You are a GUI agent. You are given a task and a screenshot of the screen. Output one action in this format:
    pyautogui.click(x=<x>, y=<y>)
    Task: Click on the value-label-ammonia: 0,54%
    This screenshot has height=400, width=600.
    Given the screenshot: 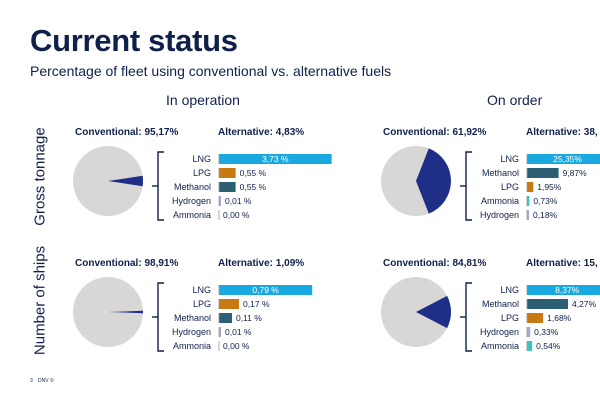 What is the action you would take?
    pyautogui.click(x=548, y=346)
    